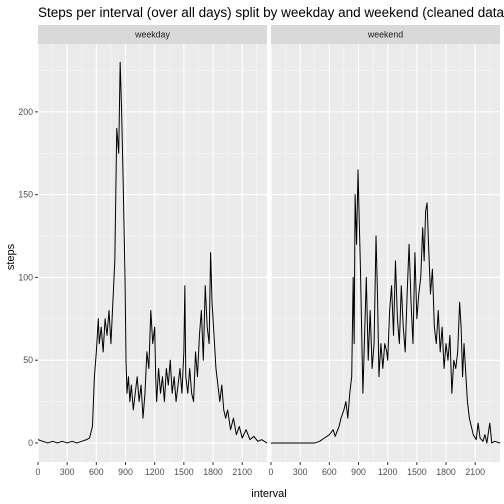 This screenshot has height=504, width=504. What do you see at coordinates (28, 360) in the screenshot?
I see `y-tick-label: 50` at bounding box center [28, 360].